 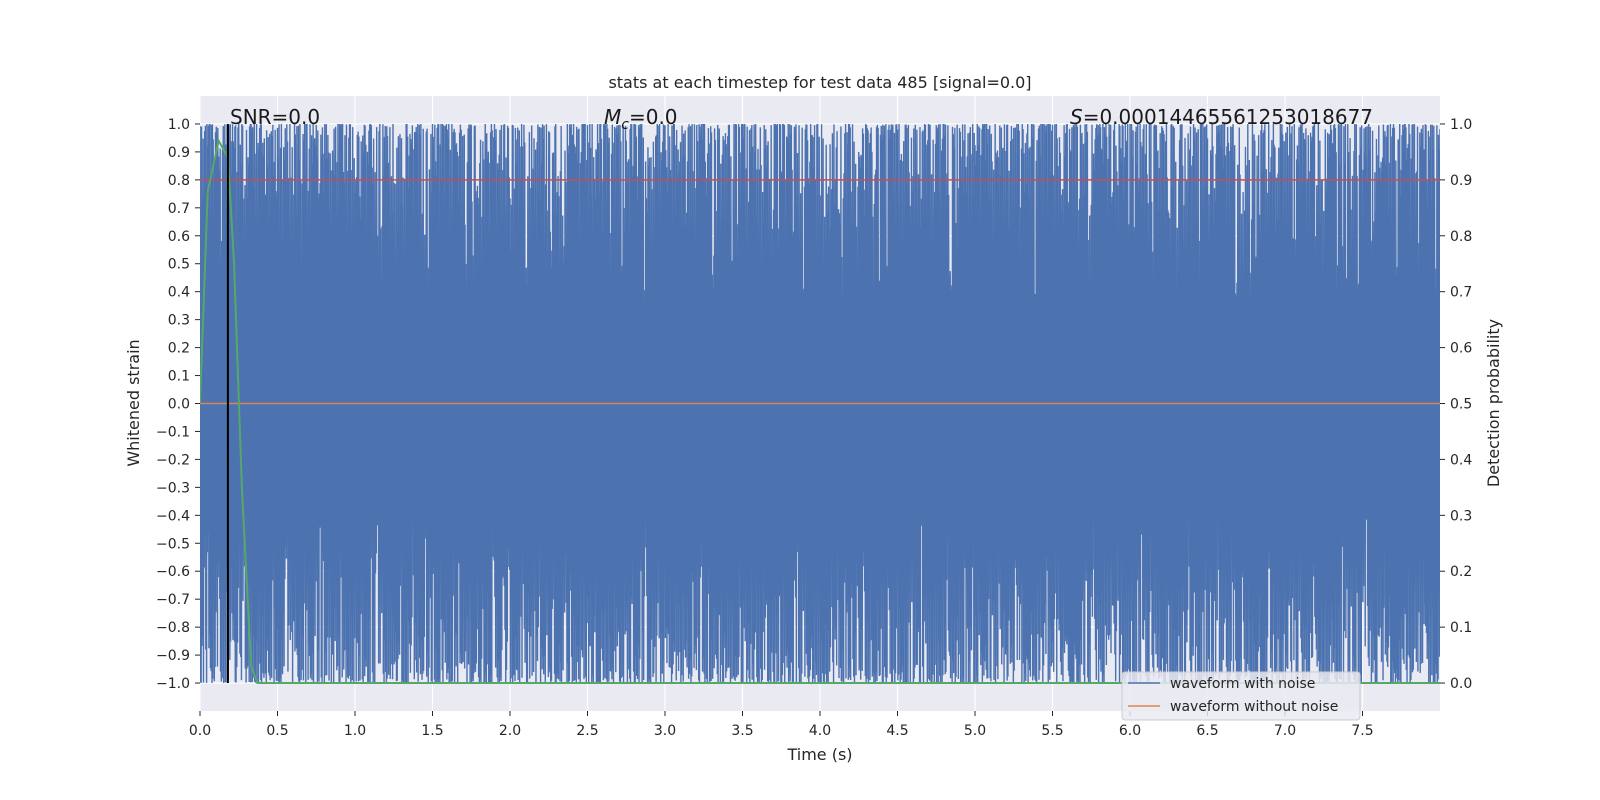 I want to click on annotation-mc: Mc=0.0, so click(x=641, y=119).